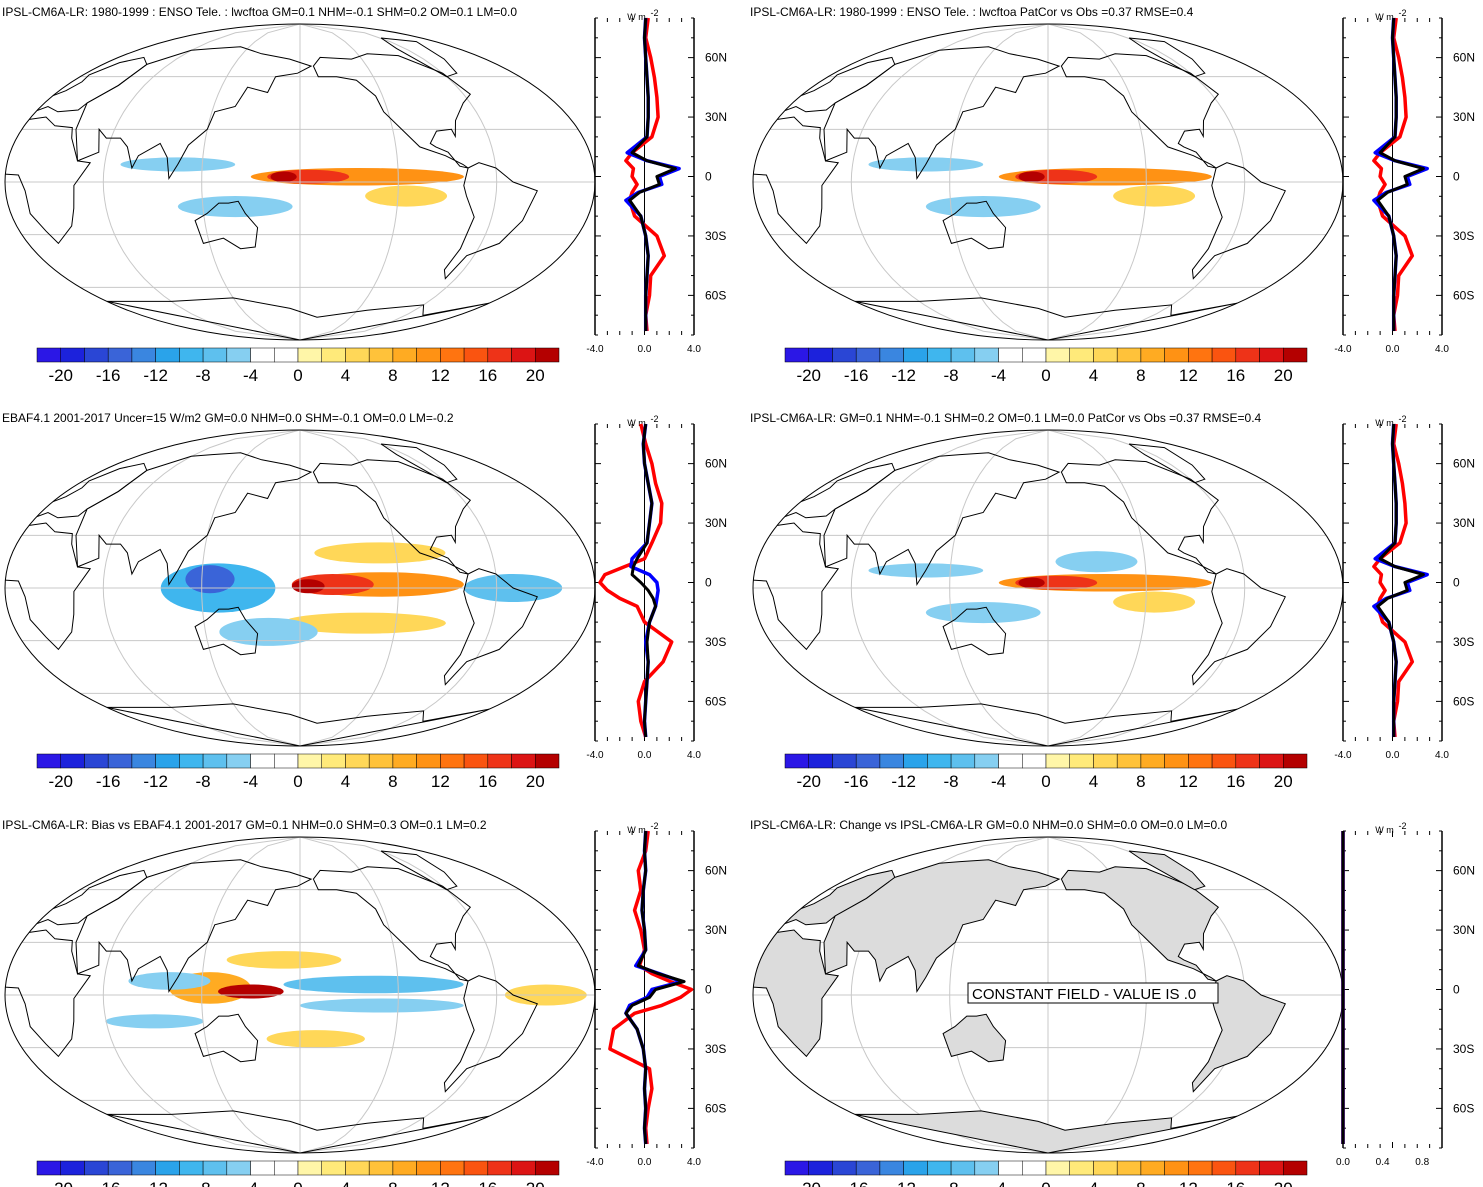  Describe the element at coordinates (1422, 1162) in the screenshot. I see `profile-x-tick-label: 0.8` at that location.